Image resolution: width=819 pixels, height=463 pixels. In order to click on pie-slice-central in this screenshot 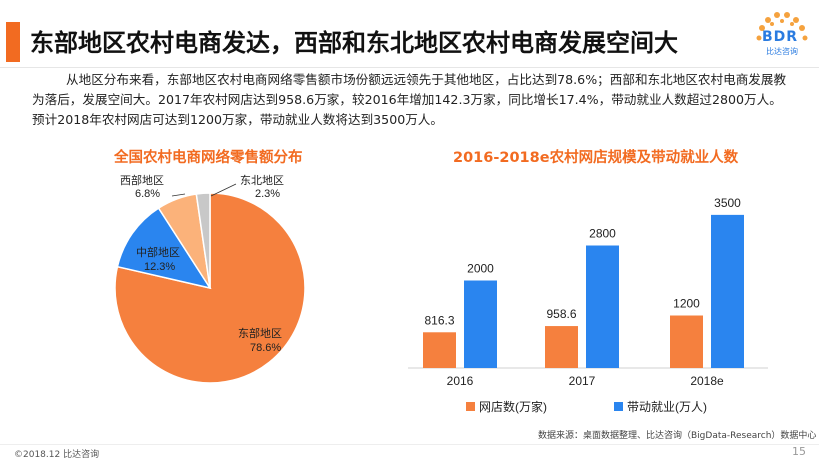, I will do `click(164, 248)`.